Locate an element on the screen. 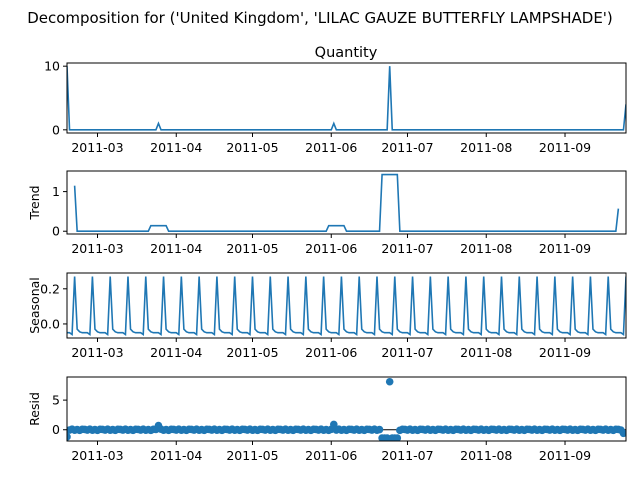 Image resolution: width=640 pixels, height=480 pixels. resid-axes-frame is located at coordinates (346, 409).